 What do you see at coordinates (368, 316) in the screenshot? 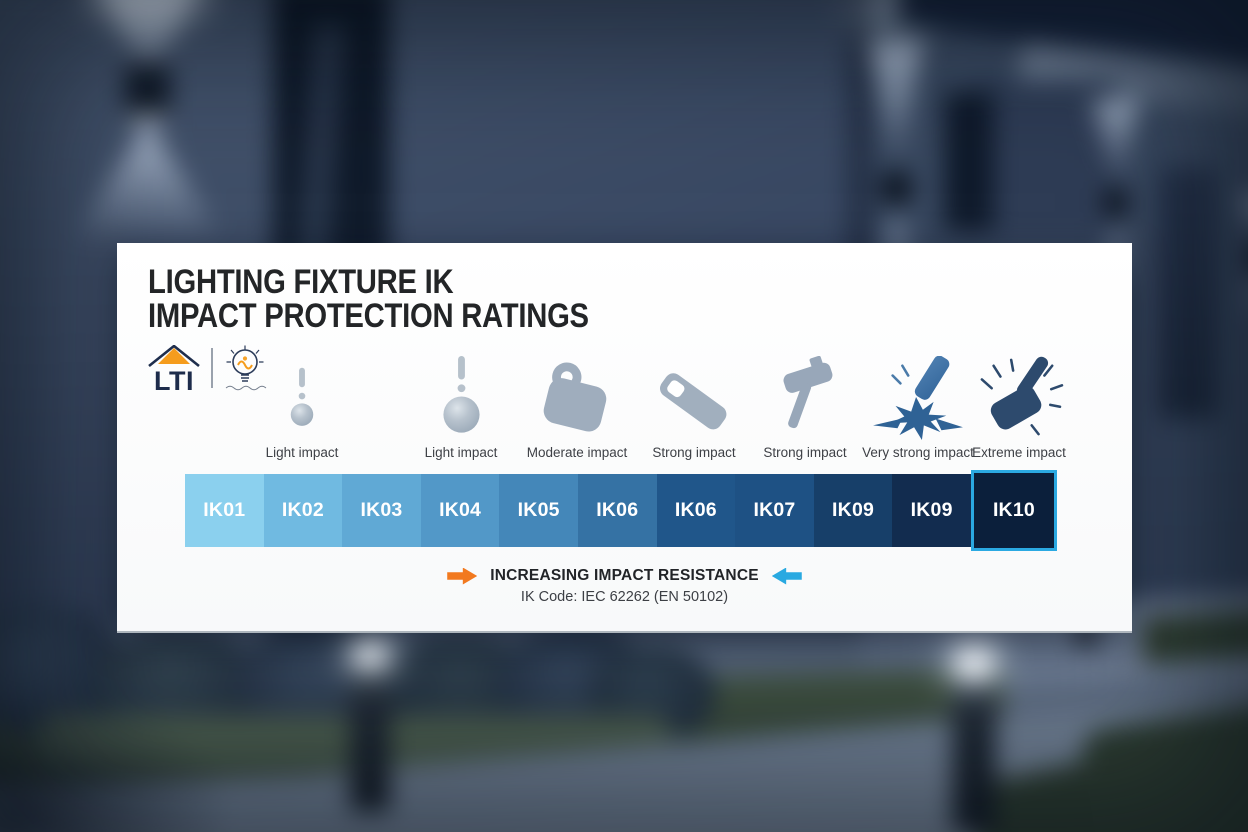
I see `title-line-2: IMPACT PROTECTION RATINGS` at bounding box center [368, 316].